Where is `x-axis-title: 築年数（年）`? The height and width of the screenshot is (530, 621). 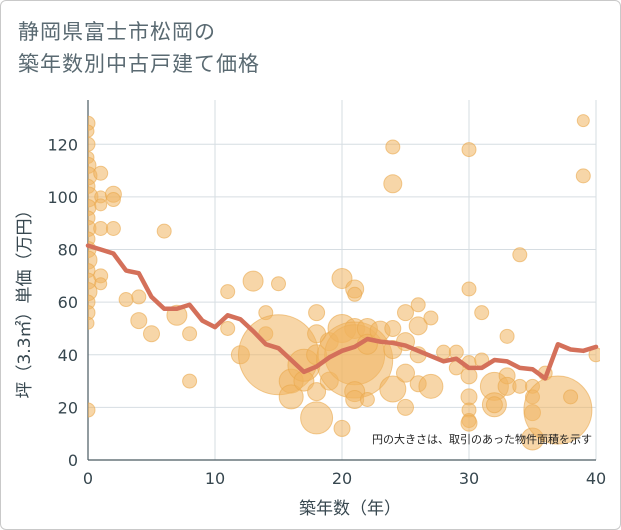 x-axis-title: 築年数（年） is located at coordinates (350, 509).